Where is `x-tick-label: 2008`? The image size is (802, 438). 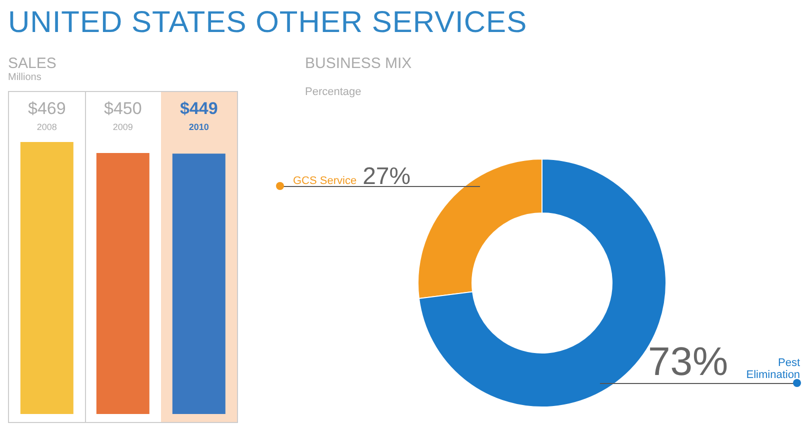
x-tick-label: 2008 is located at coordinates (46, 127).